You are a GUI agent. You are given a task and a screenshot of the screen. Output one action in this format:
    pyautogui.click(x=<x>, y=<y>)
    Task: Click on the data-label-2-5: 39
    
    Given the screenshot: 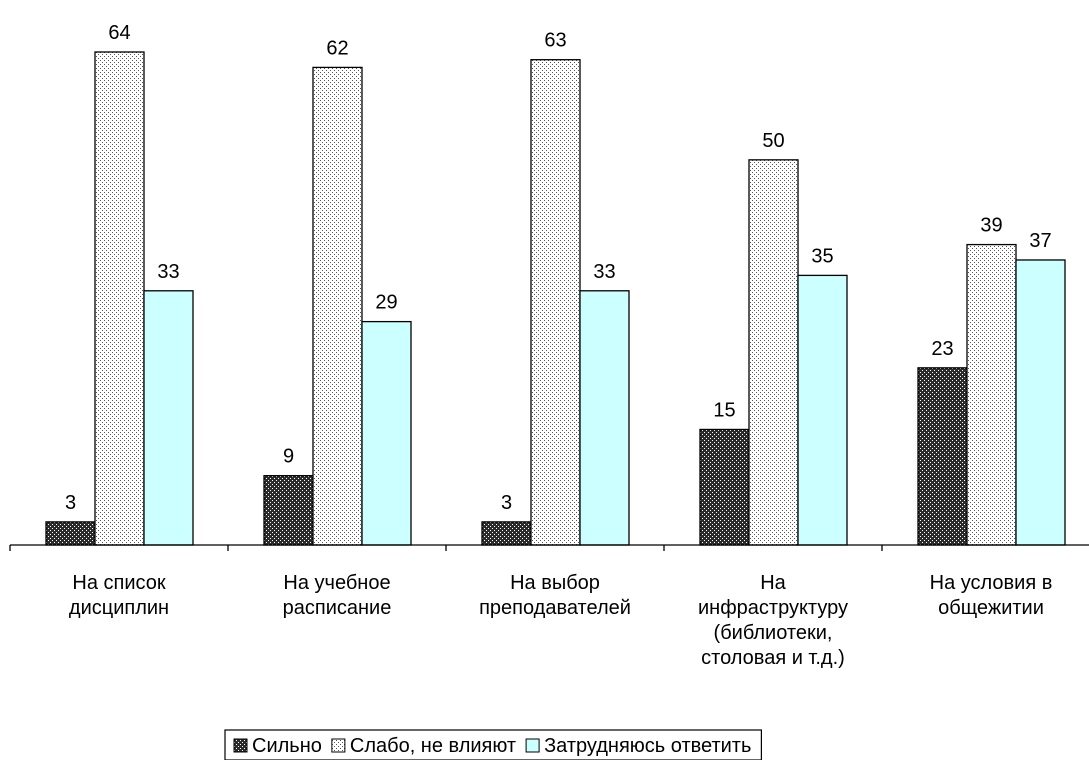 What is the action you would take?
    pyautogui.click(x=991, y=226)
    